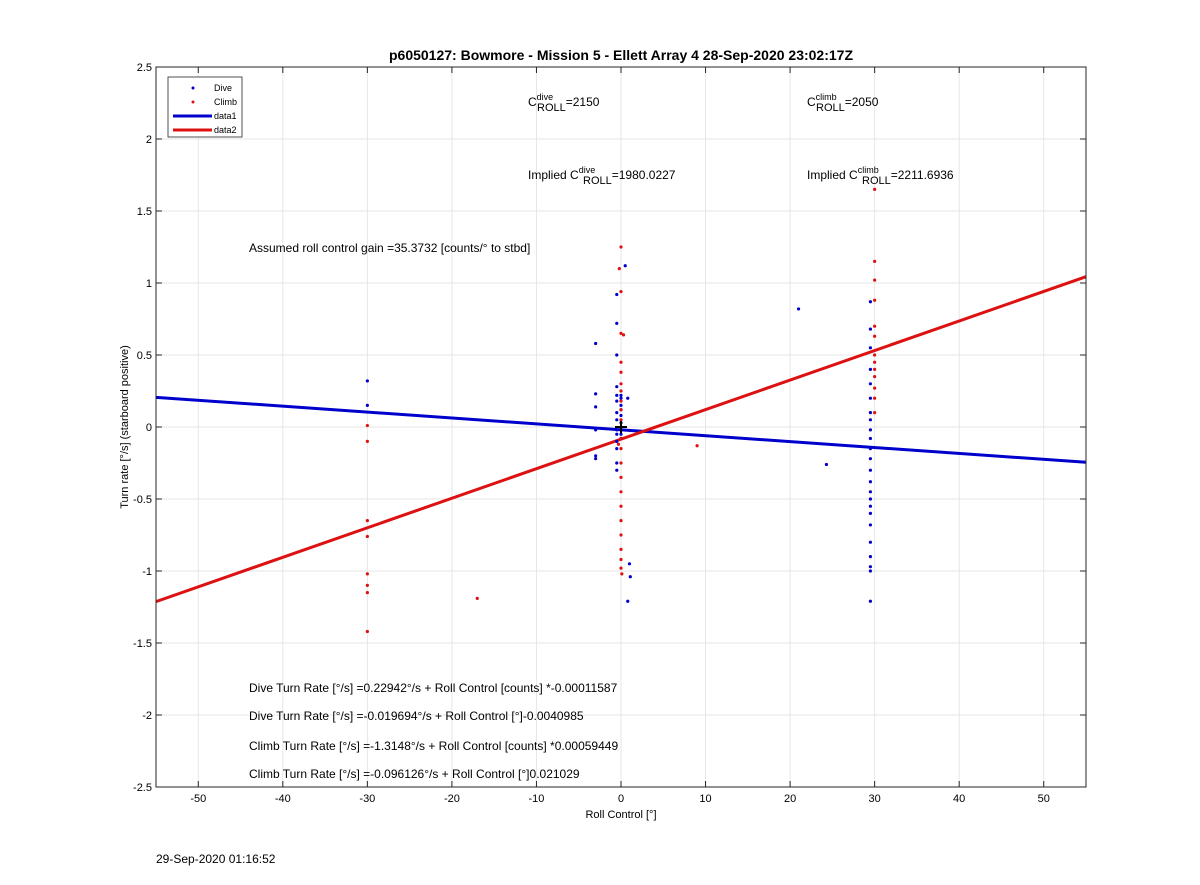 The height and width of the screenshot is (885, 1200). What do you see at coordinates (223, 88) in the screenshot?
I see `legend-dive-label: Dive` at bounding box center [223, 88].